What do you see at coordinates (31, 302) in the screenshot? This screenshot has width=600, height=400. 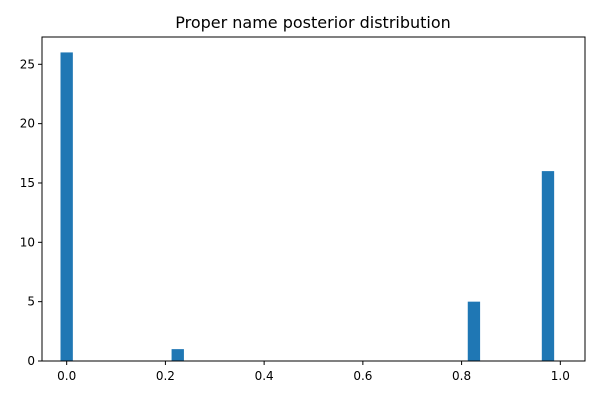 I see `y-tick-label: 5` at bounding box center [31, 302].